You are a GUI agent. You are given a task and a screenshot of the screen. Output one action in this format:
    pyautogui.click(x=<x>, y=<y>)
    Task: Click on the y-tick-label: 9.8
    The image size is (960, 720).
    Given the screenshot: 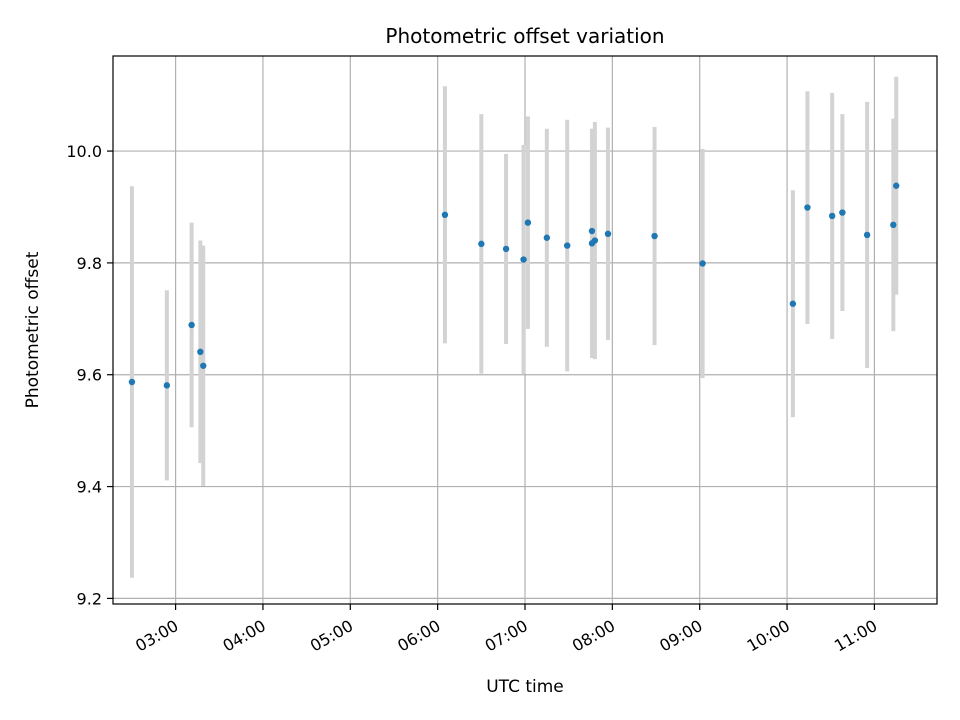 What is the action you would take?
    pyautogui.click(x=89, y=263)
    